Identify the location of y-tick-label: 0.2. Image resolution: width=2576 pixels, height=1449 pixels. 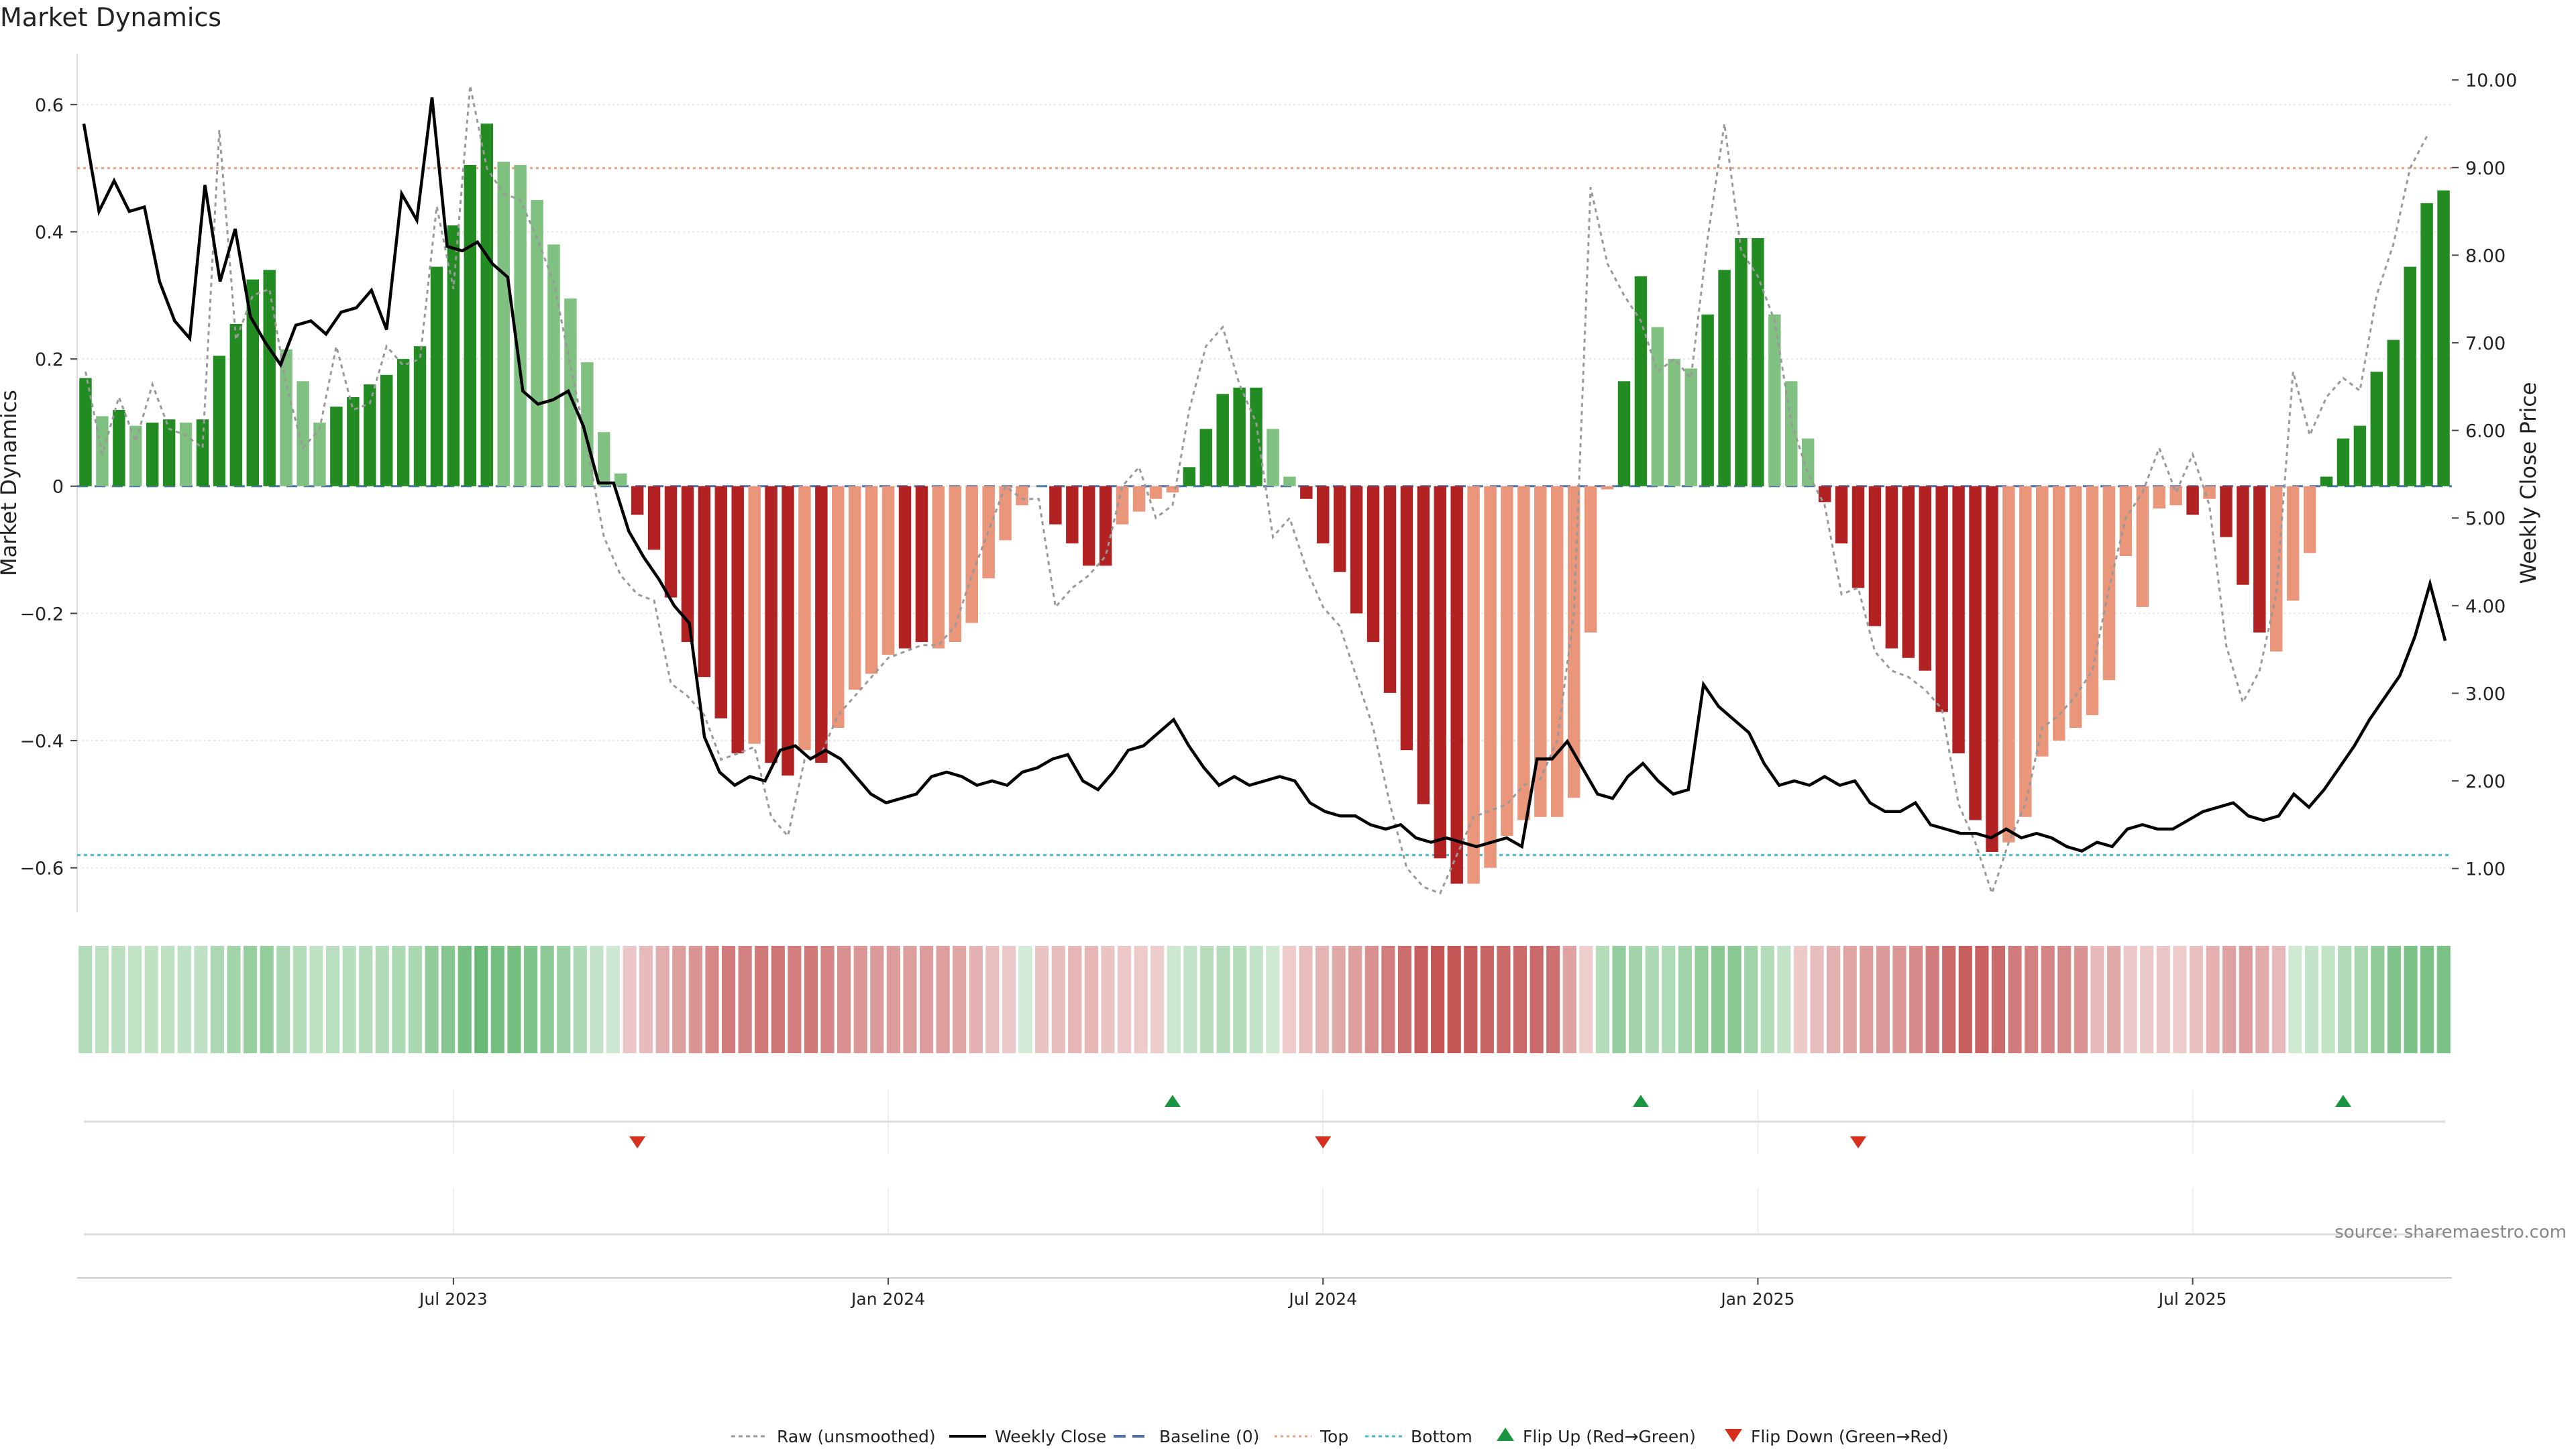
(49, 360).